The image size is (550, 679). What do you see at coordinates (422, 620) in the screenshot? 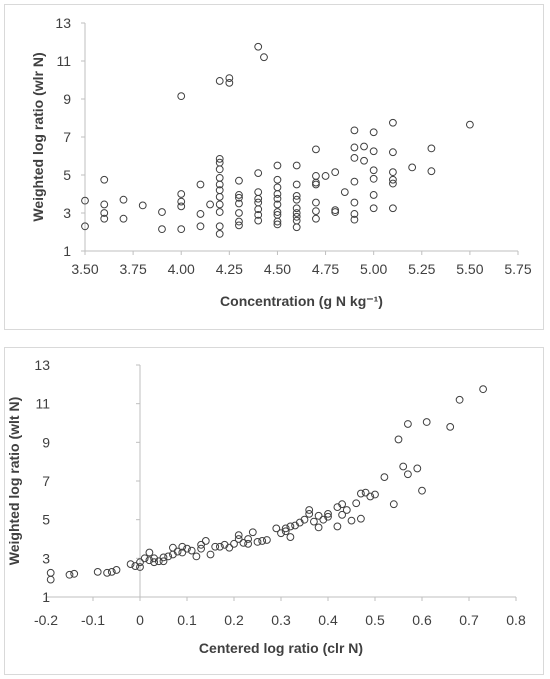
I see `x-tick-label: 0.6` at bounding box center [422, 620].